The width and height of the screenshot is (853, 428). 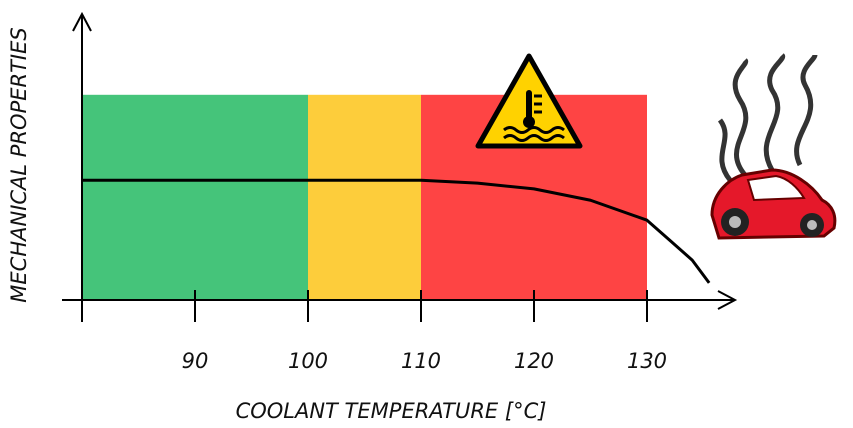 I want to click on x-tick-label: 120, so click(x=534, y=361).